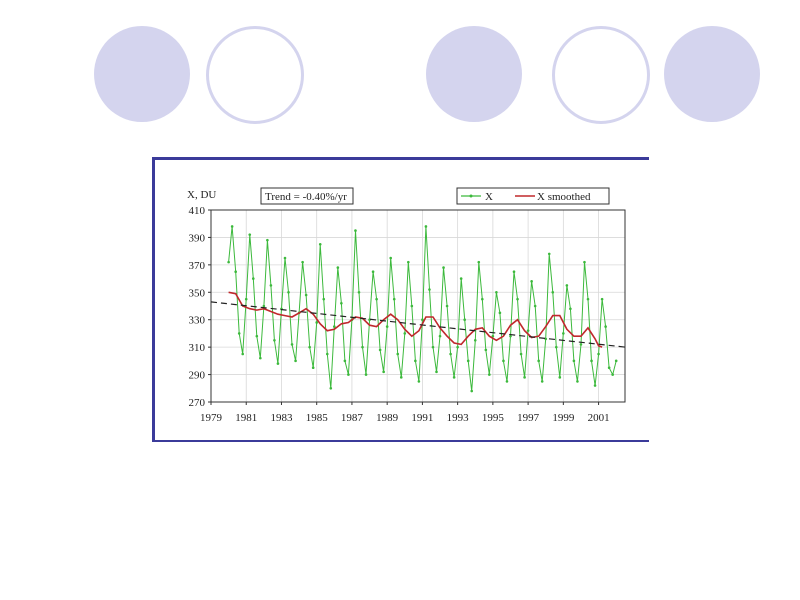 This screenshot has width=800, height=600. Describe the element at coordinates (197, 293) in the screenshot. I see `y-tick-label: 350` at that location.